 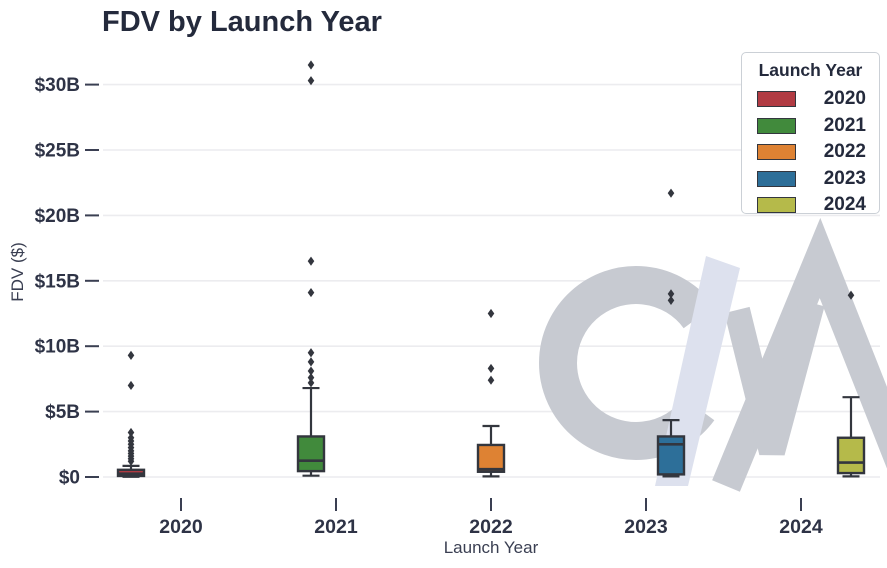 What do you see at coordinates (57, 85) in the screenshot?
I see `y-tick-label: $30B` at bounding box center [57, 85].